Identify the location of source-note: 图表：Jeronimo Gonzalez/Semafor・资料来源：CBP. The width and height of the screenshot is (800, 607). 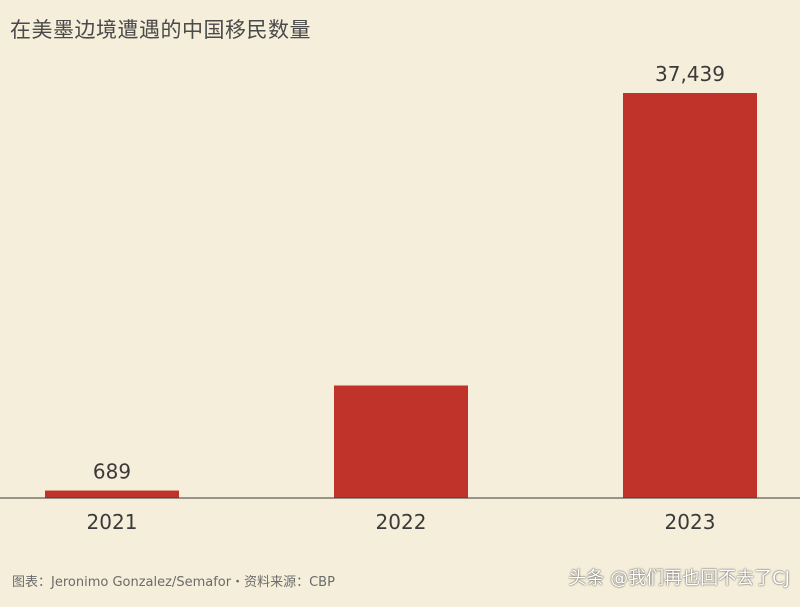
(173, 582).